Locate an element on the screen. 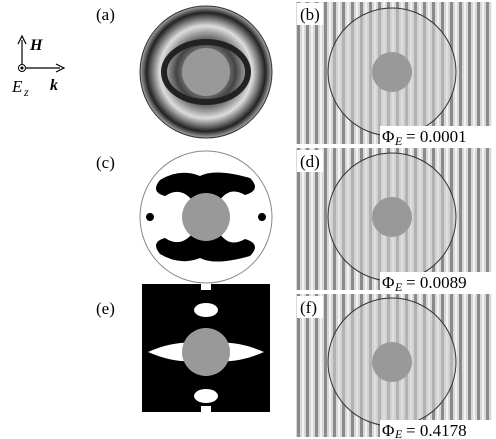 This screenshot has height=439, width=496. panel-b is located at coordinates (394, 73).